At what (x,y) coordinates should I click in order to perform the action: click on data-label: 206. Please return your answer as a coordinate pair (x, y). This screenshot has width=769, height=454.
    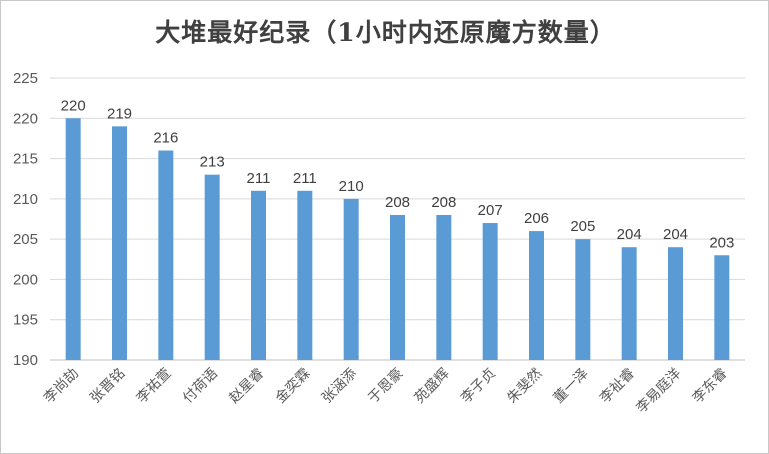
    Looking at the image, I should click on (536, 218).